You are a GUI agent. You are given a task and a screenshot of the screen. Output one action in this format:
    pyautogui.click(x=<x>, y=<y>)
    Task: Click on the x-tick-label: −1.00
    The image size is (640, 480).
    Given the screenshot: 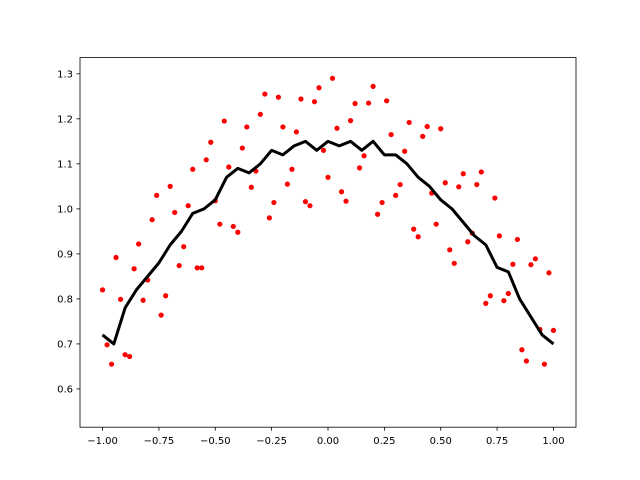 What is the action you would take?
    pyautogui.click(x=102, y=441)
    